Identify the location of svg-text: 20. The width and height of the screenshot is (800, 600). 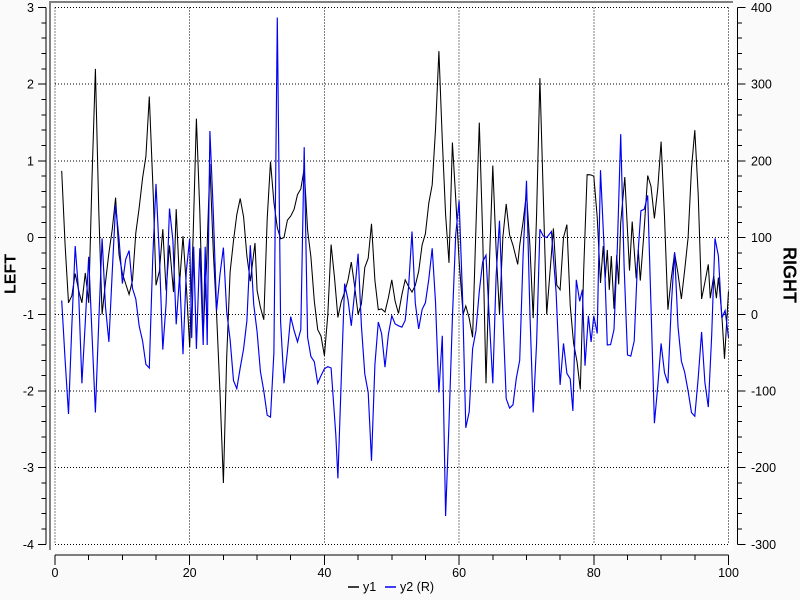
(190, 573).